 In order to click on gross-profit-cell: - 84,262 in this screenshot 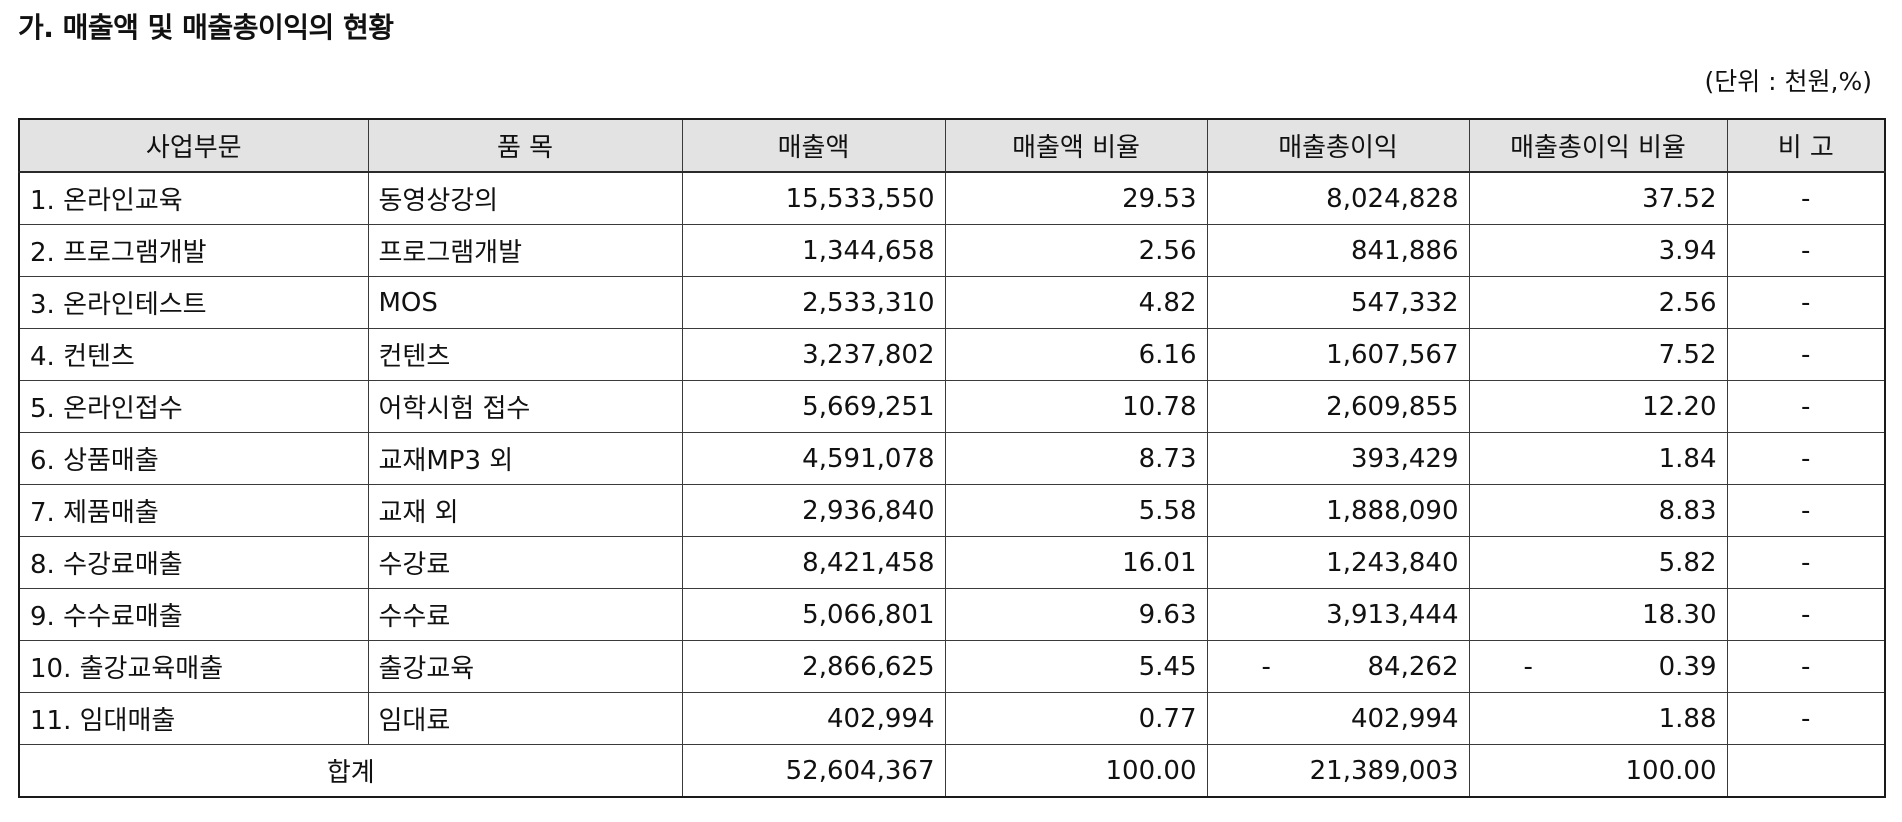, I will do `click(1338, 666)`.